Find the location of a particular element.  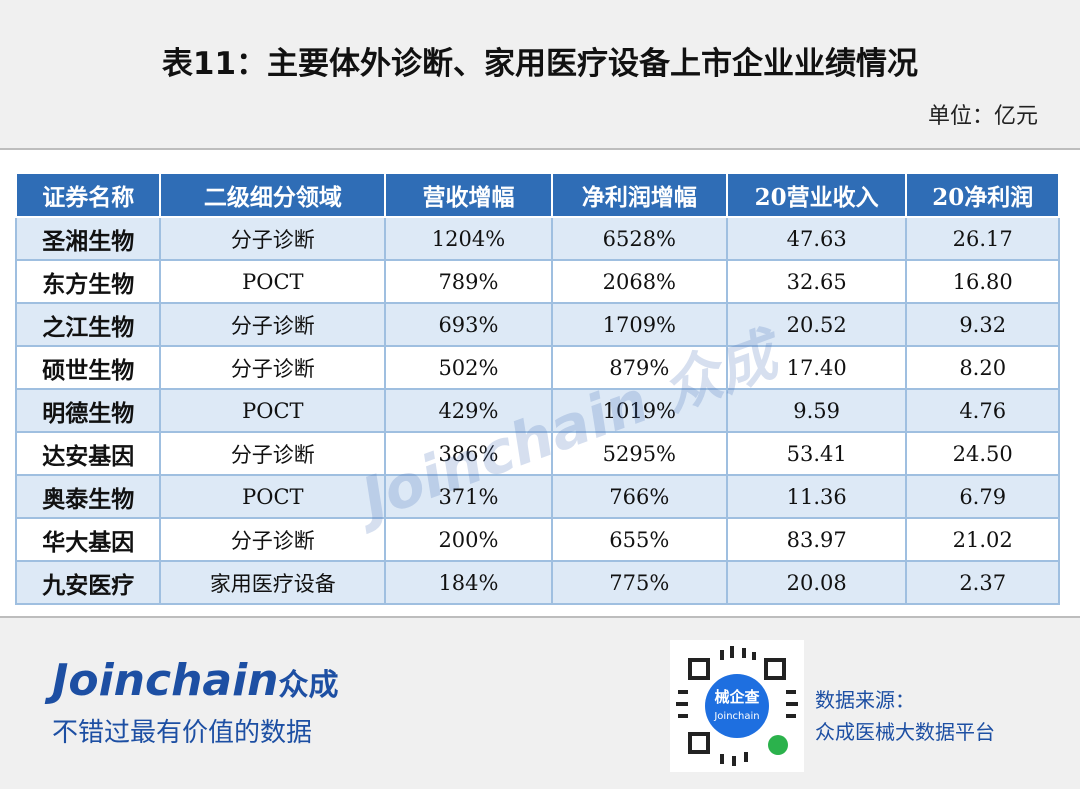

source-label: 数据来源： is located at coordinates (865, 700).